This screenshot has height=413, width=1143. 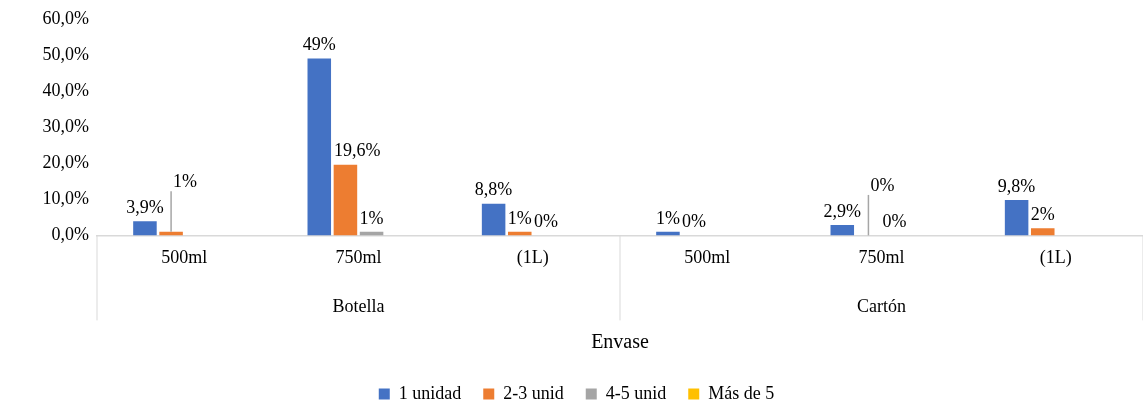 I want to click on y-tick-label: 0,0%, so click(x=70, y=234).